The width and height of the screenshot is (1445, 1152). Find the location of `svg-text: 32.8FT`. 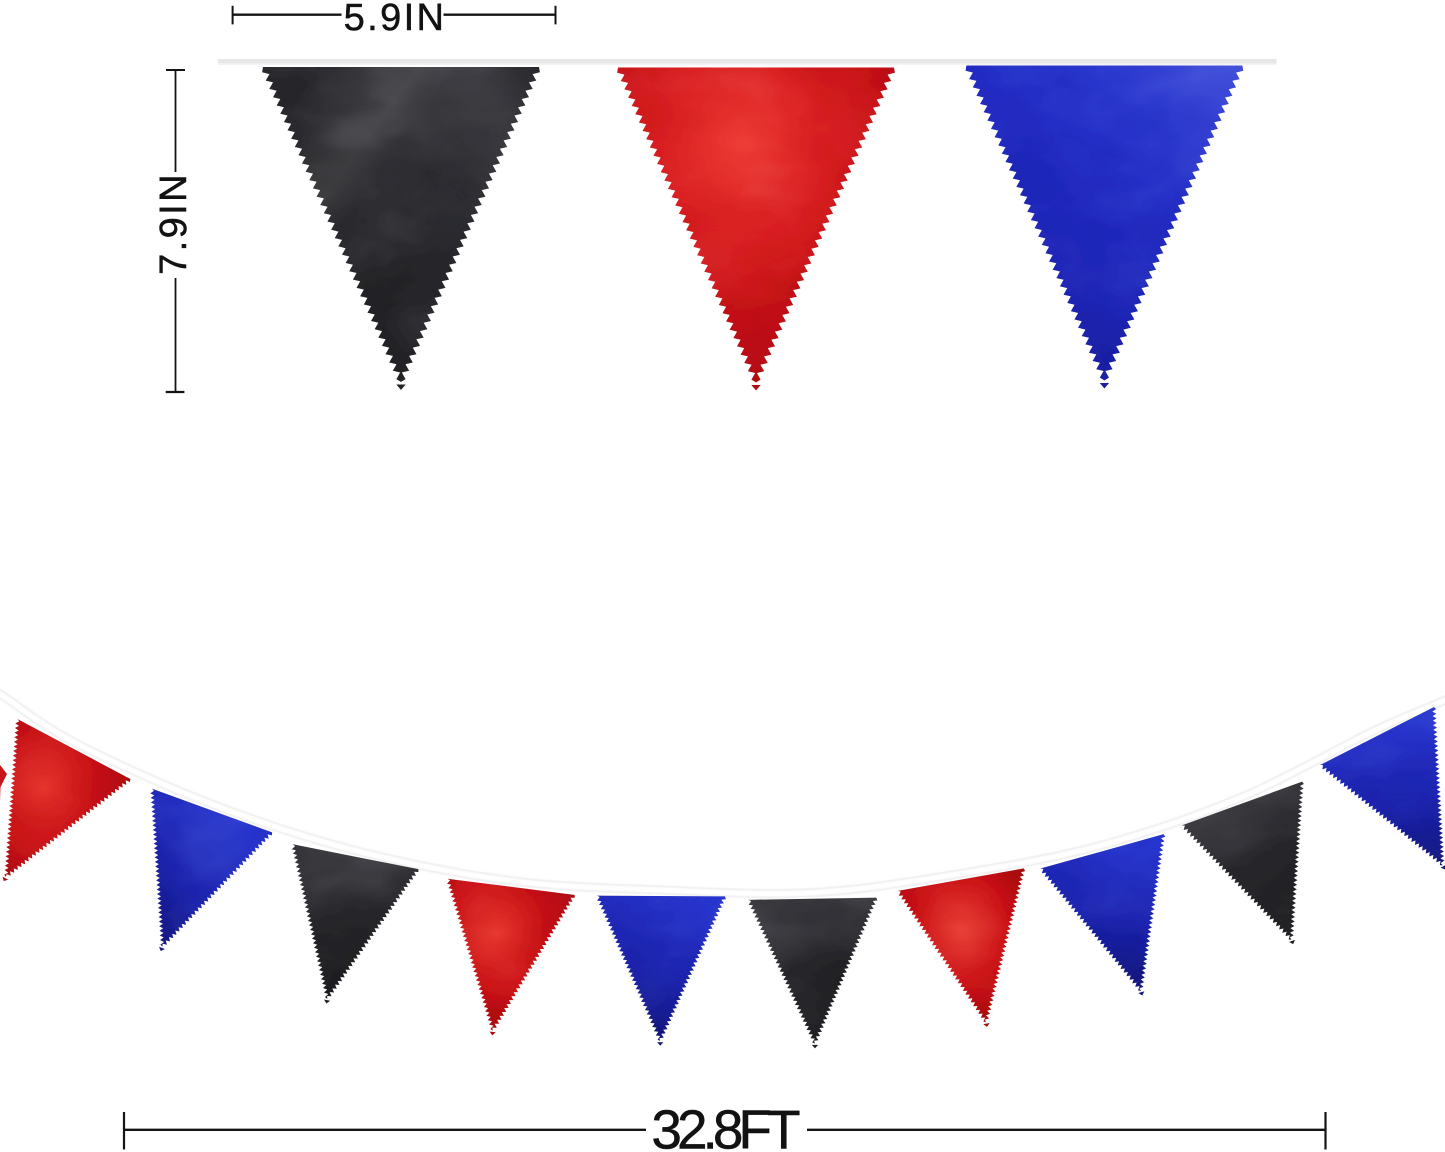

svg-text: 32.8FT is located at coordinates (725, 1125).